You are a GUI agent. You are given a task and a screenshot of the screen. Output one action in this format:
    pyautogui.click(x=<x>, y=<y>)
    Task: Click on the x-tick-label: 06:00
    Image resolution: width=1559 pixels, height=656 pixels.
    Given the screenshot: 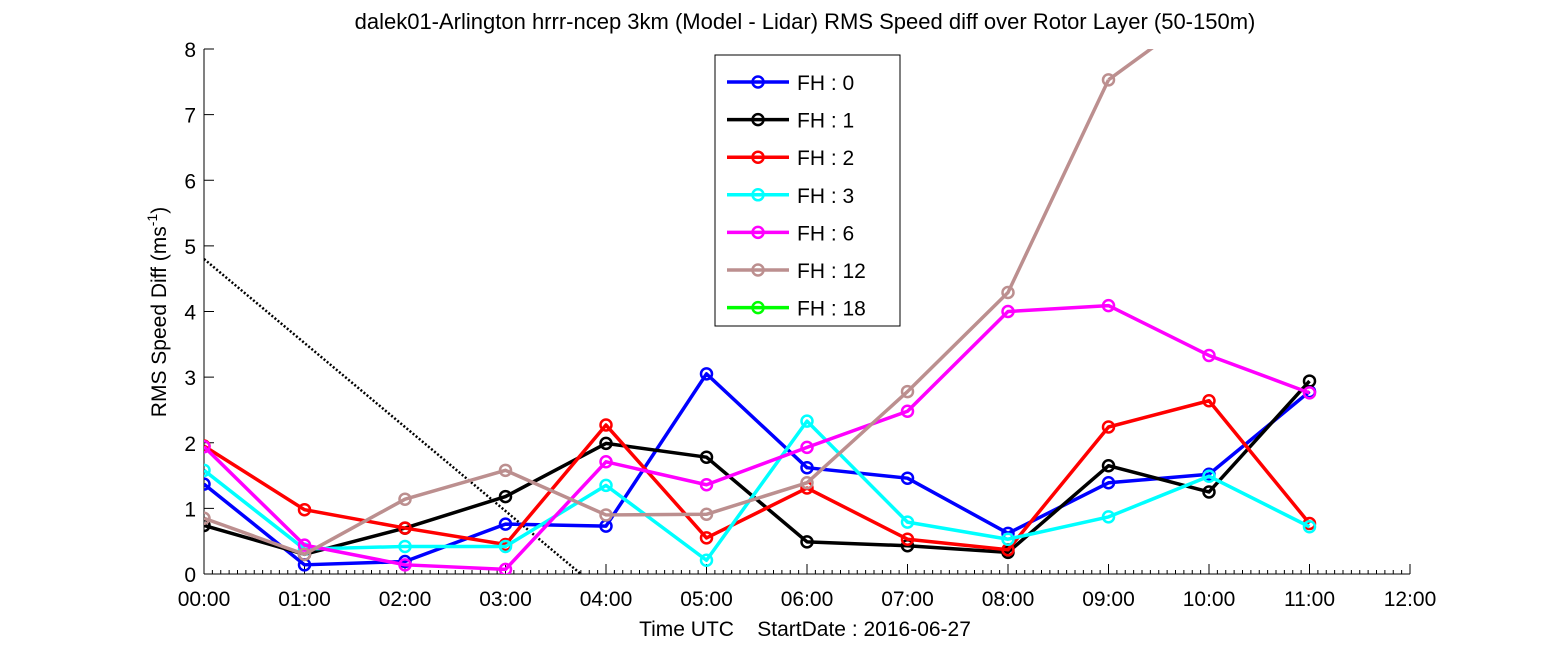 What is the action you would take?
    pyautogui.click(x=807, y=599)
    